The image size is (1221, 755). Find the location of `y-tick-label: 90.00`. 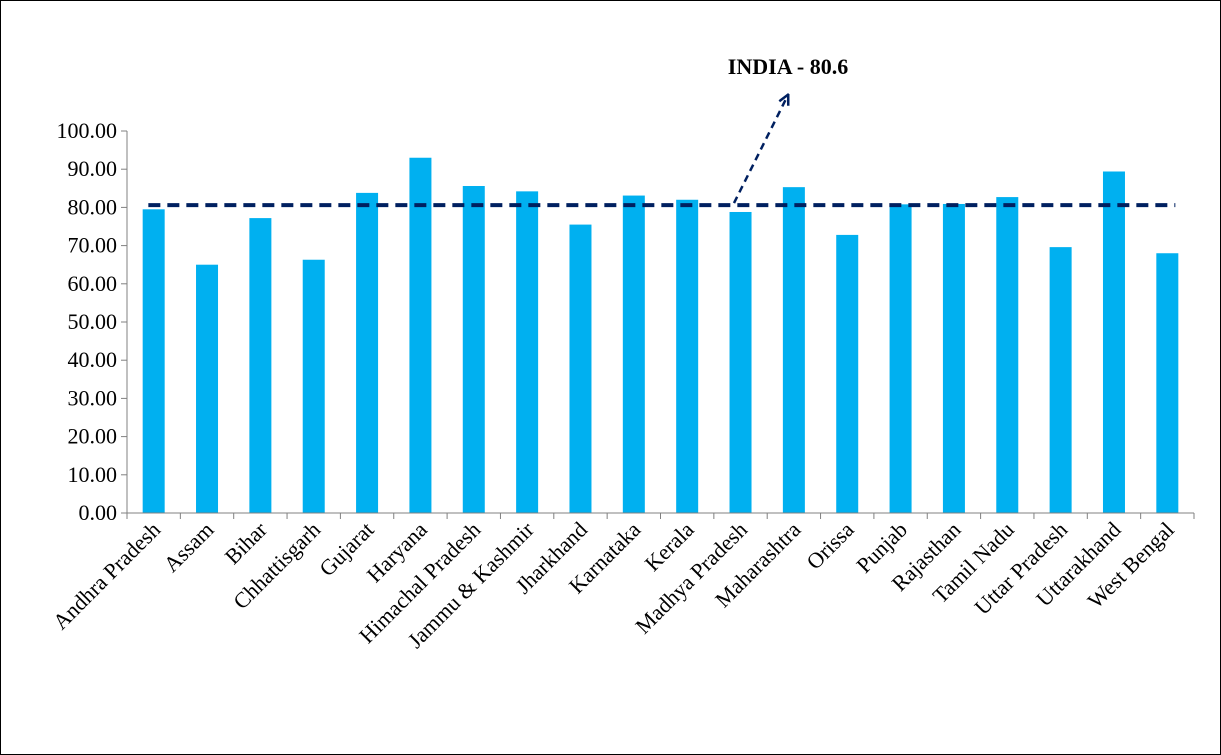

y-tick-label: 90.00 is located at coordinates (93, 168).